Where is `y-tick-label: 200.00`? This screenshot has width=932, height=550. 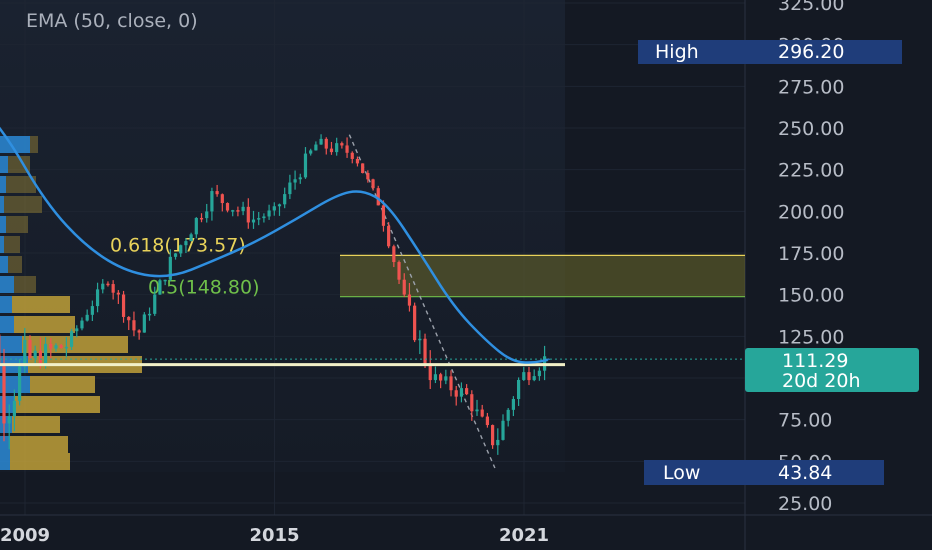
y-tick-label: 200.00 is located at coordinates (811, 212).